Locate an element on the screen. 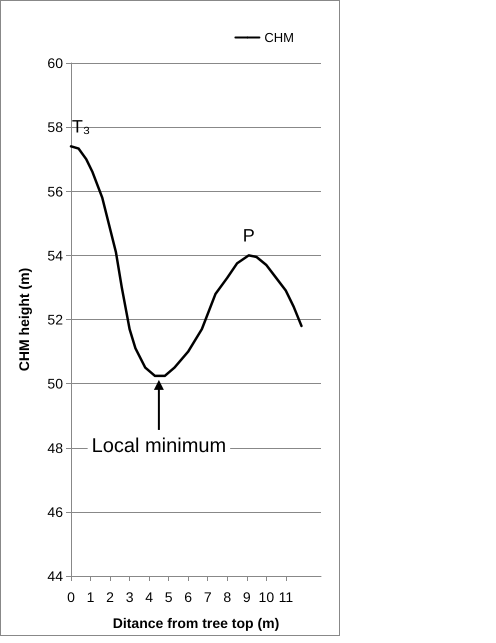 The width and height of the screenshot is (496, 643). y-tick-label: 44 is located at coordinates (55, 576).